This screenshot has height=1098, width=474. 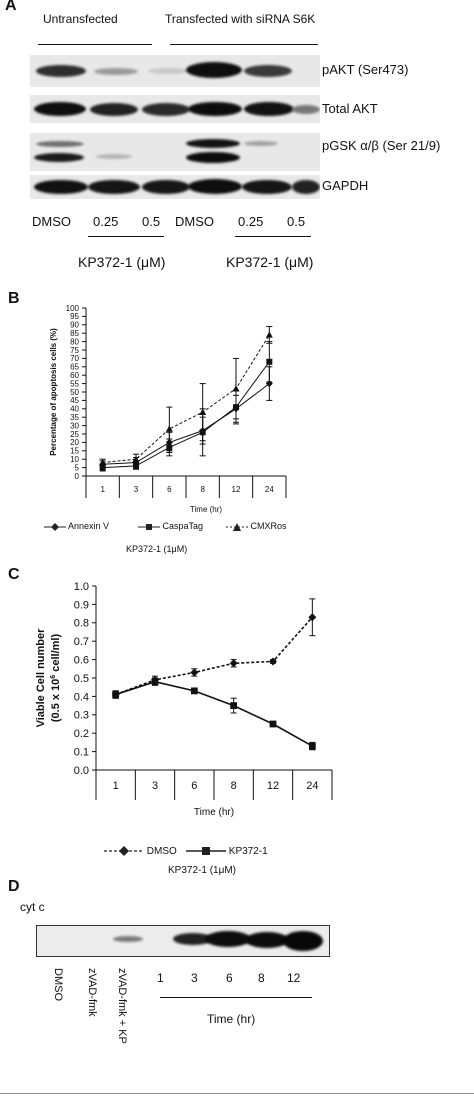 What do you see at coordinates (74, 350) in the screenshot?
I see `y-tick-label: 75` at bounding box center [74, 350].